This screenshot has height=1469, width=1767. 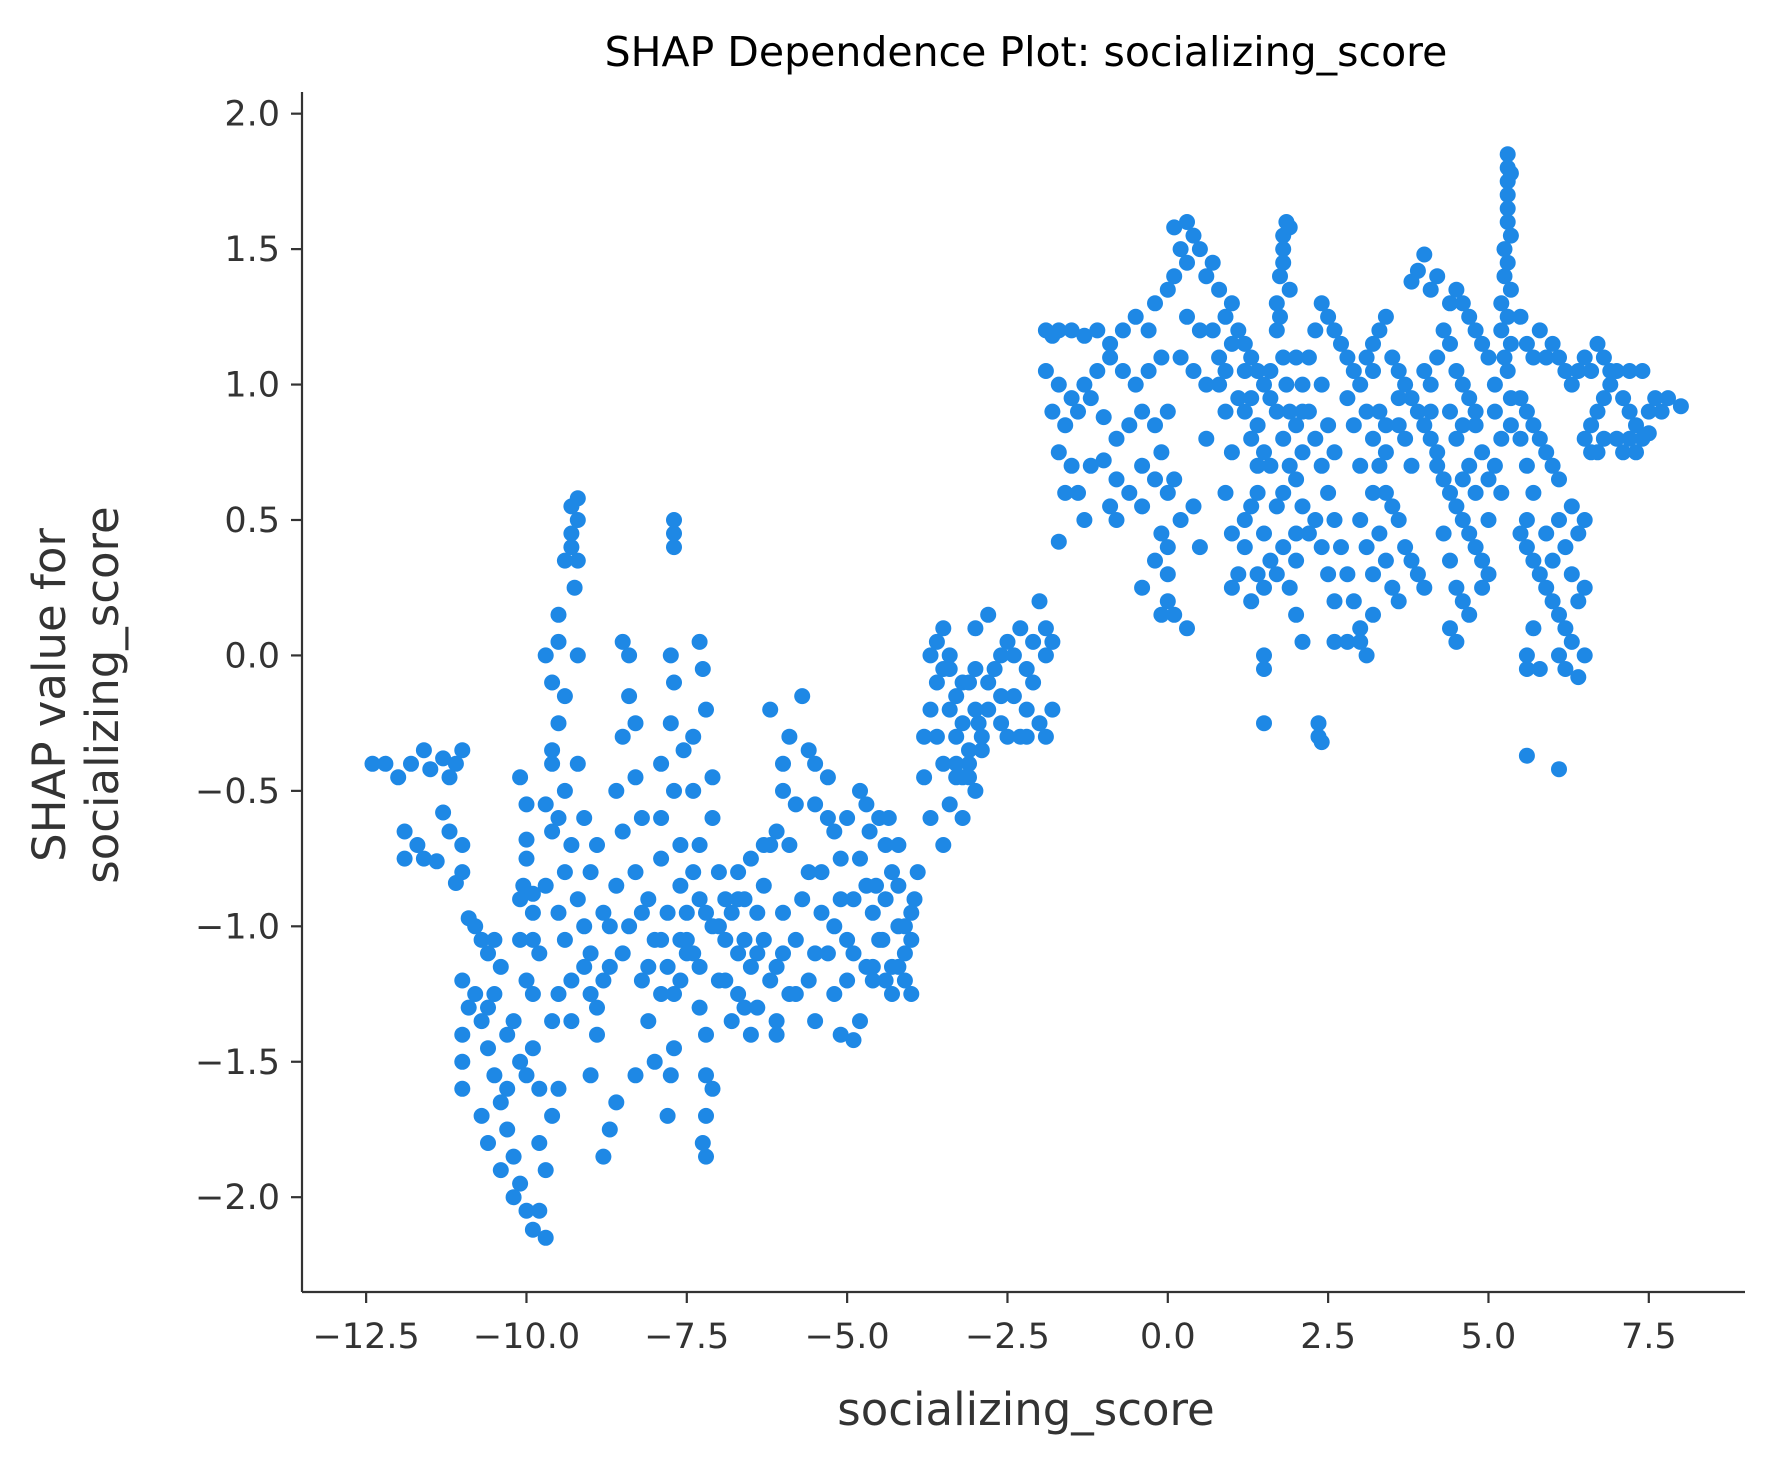 I want to click on x-tick-label: 0.0, so click(x=1168, y=1337).